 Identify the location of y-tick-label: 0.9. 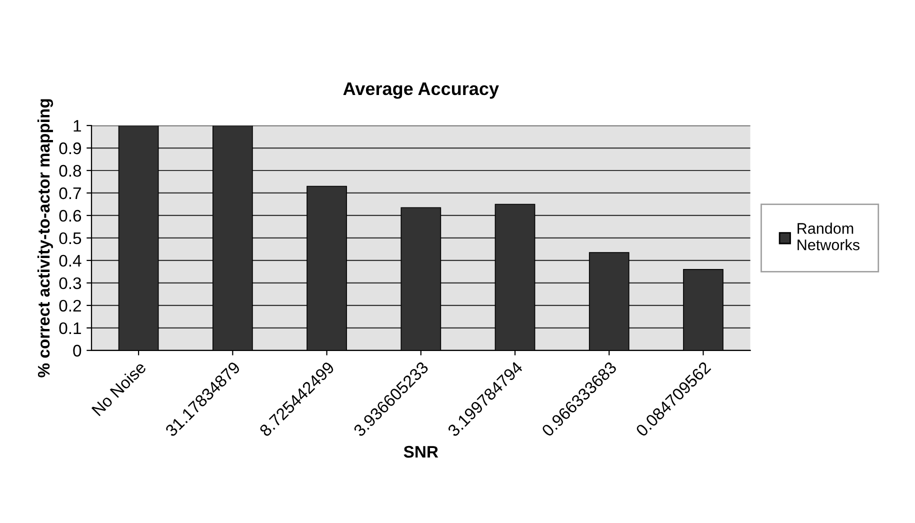
(70, 148).